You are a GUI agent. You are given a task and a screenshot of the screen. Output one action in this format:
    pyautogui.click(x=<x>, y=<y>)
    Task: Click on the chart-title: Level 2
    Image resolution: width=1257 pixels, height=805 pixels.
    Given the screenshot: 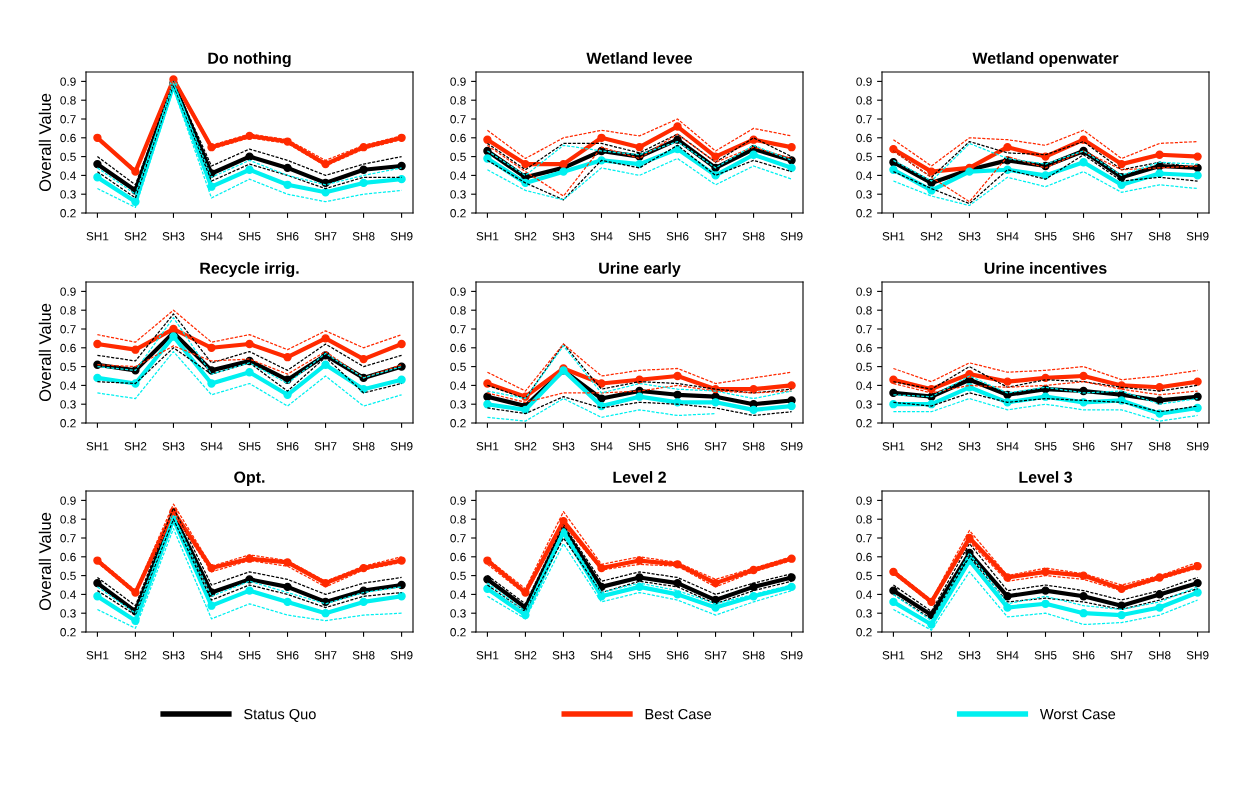 What is the action you would take?
    pyautogui.click(x=639, y=477)
    